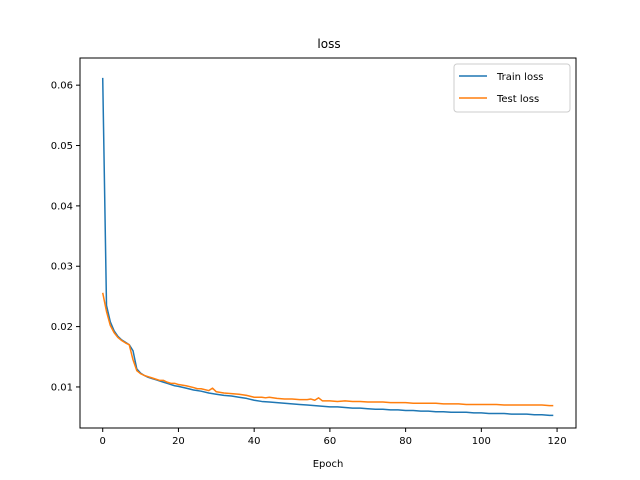 This screenshot has height=480, width=640. Describe the element at coordinates (328, 44) in the screenshot. I see `chart-title: loss` at that location.